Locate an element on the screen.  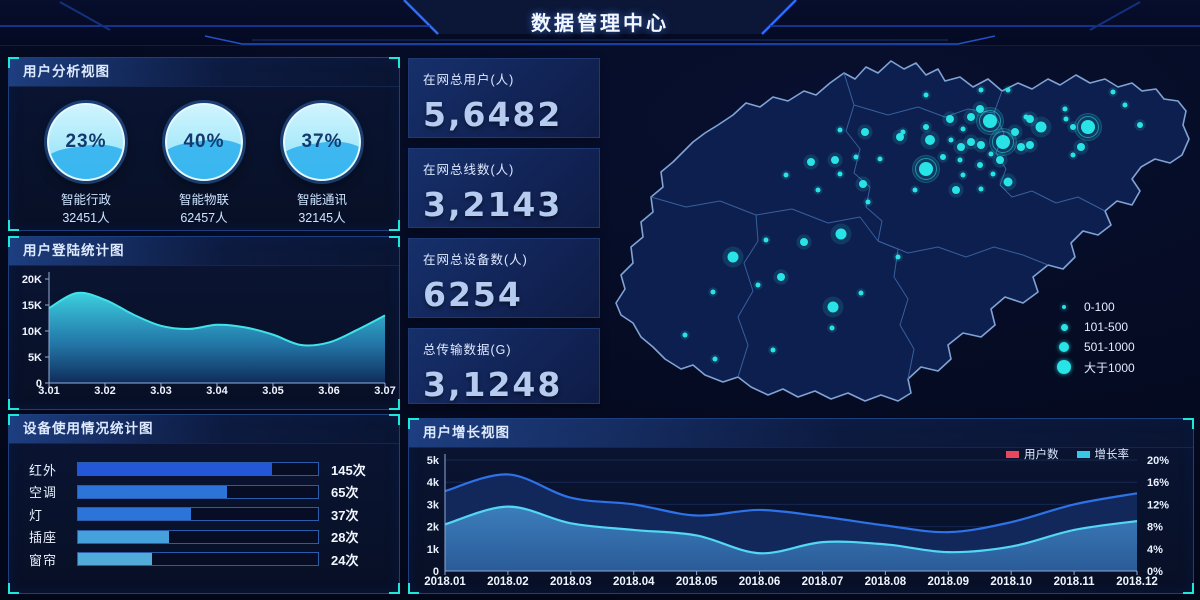
svg-text: 3.05 is located at coordinates (272, 391).